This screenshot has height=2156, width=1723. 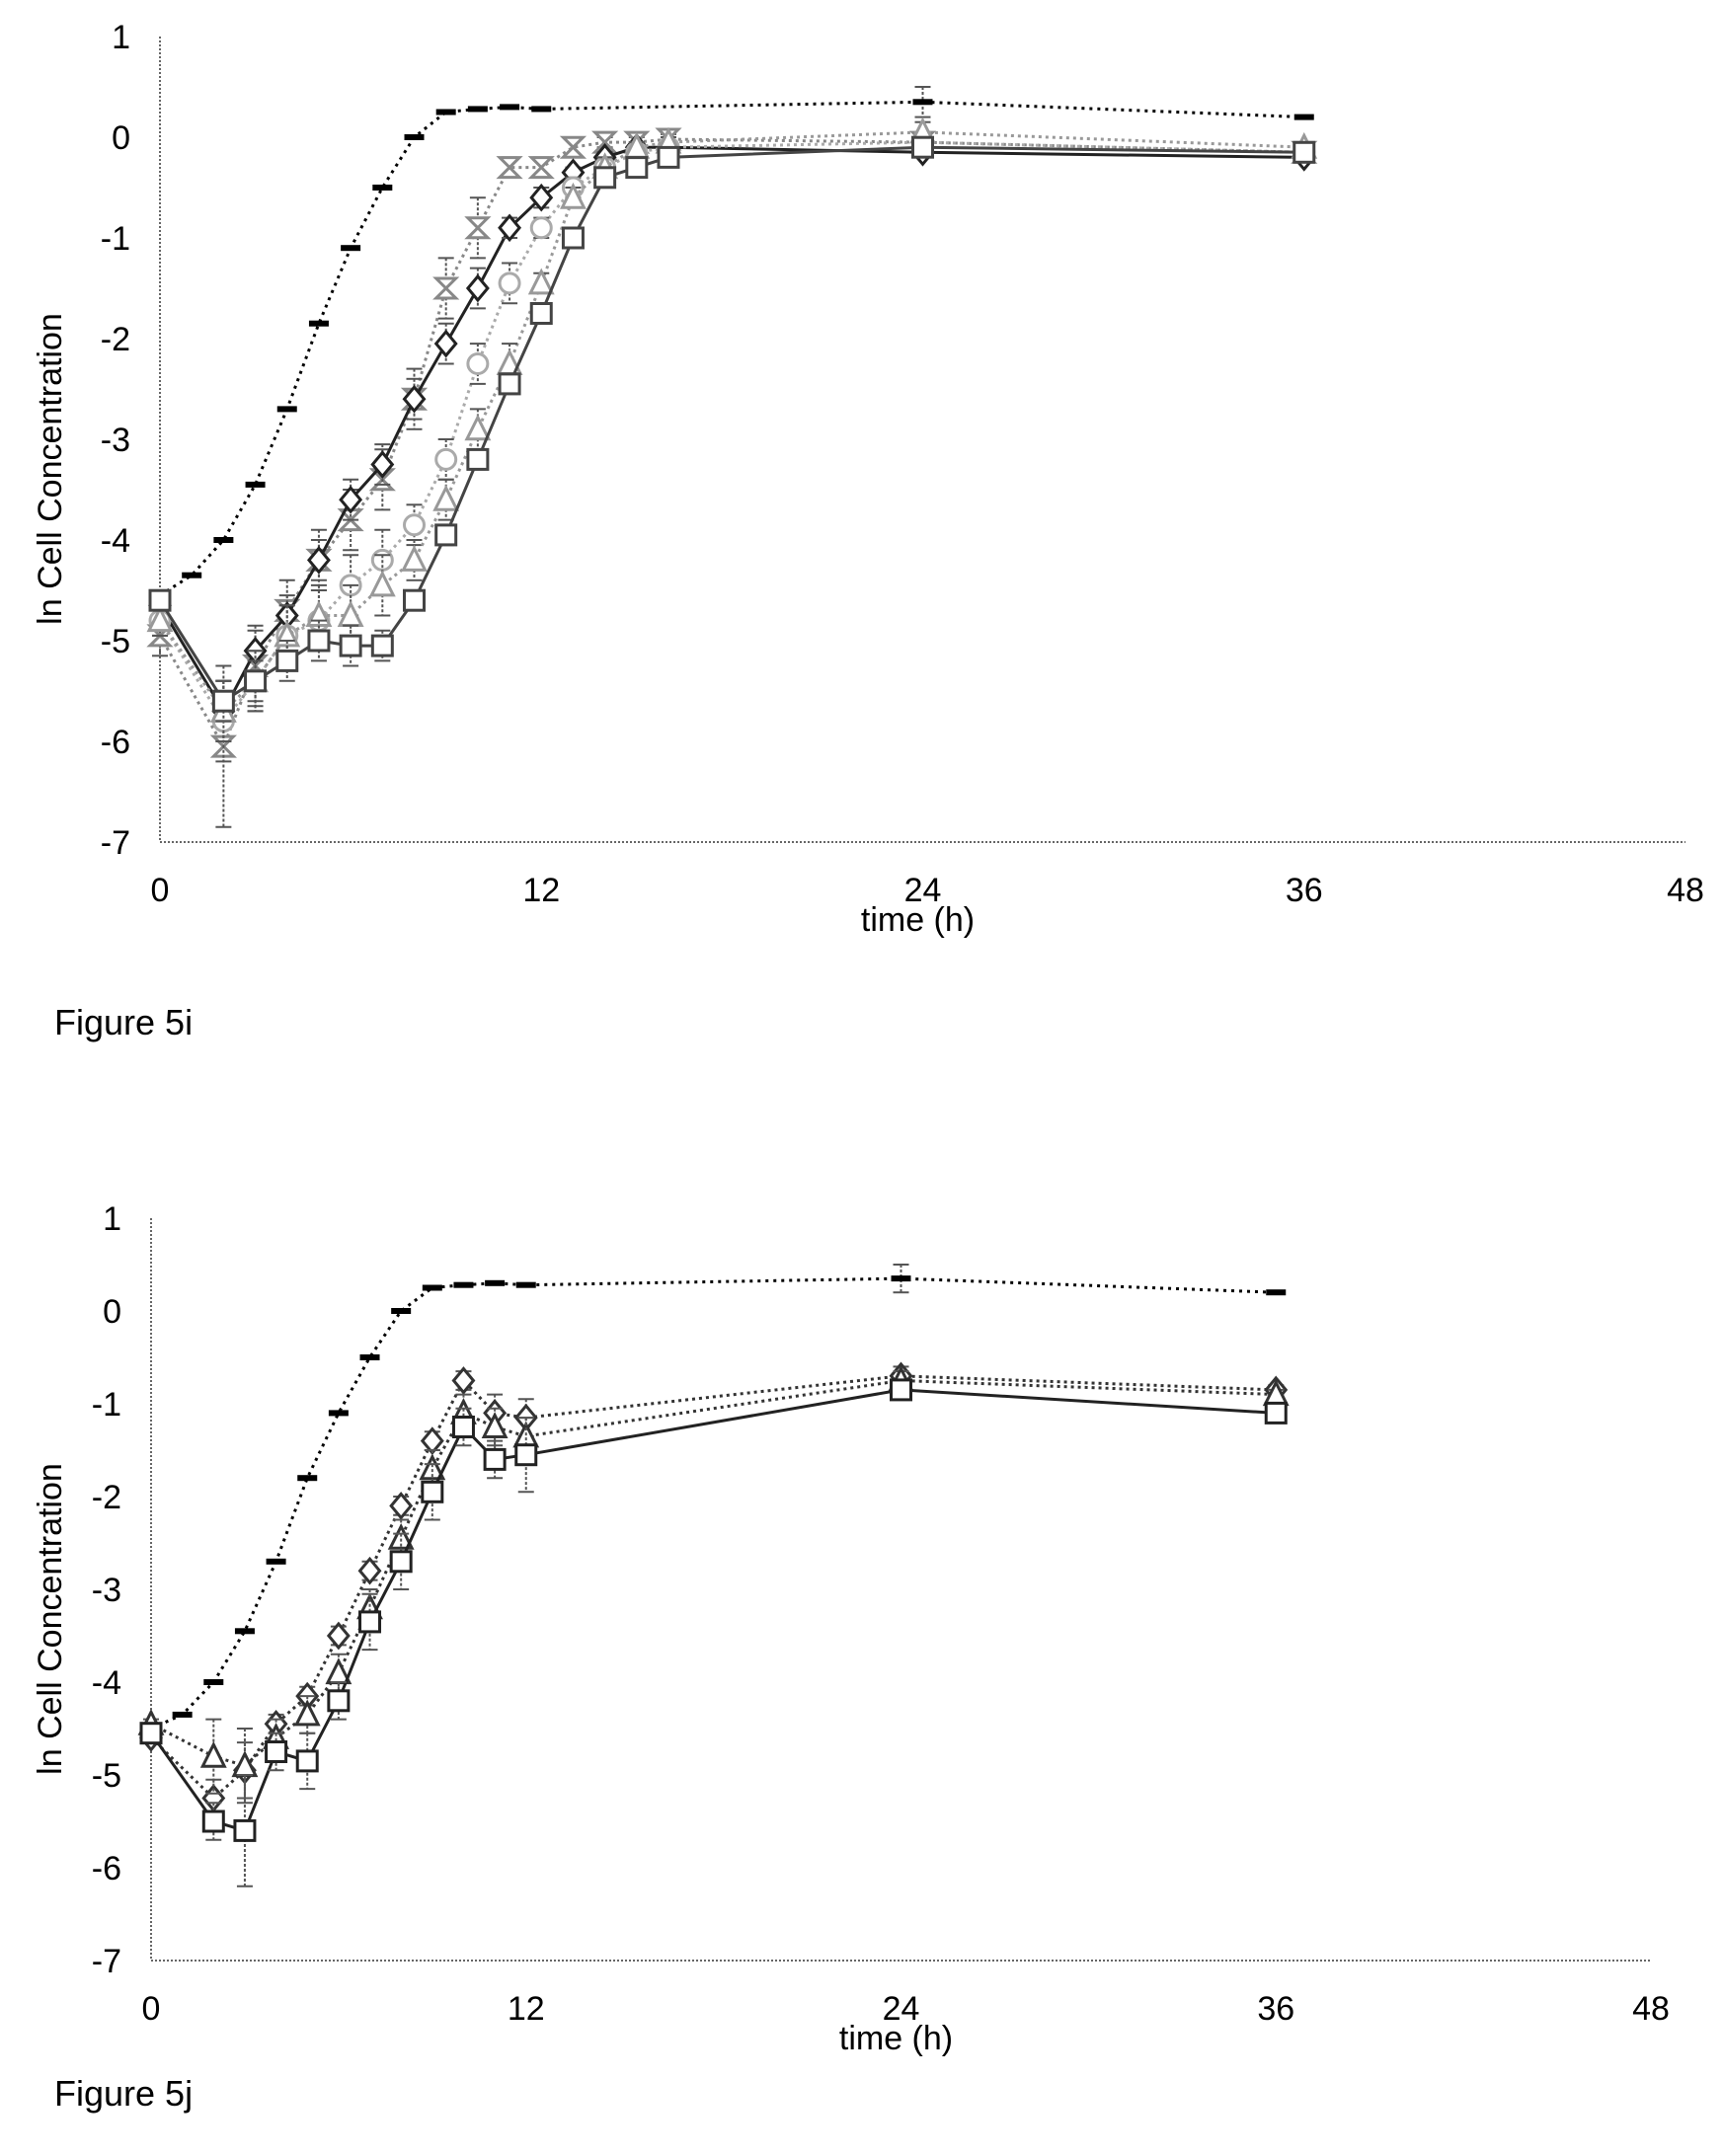 I want to click on x-tick-label: 24, so click(x=901, y=2009).